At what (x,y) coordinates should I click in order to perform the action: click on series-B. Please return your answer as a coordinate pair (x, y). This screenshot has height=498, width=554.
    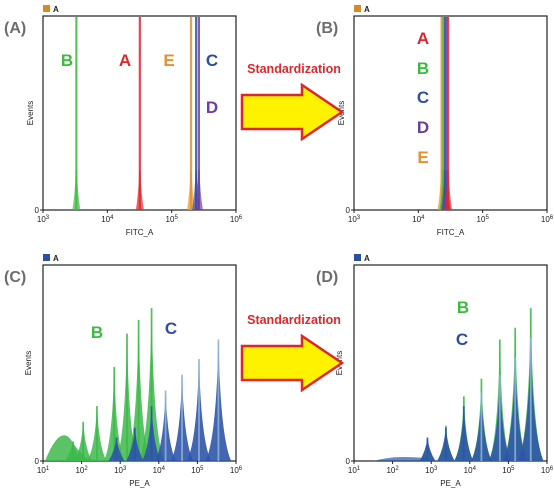
    Looking at the image, I should click on (76, 113).